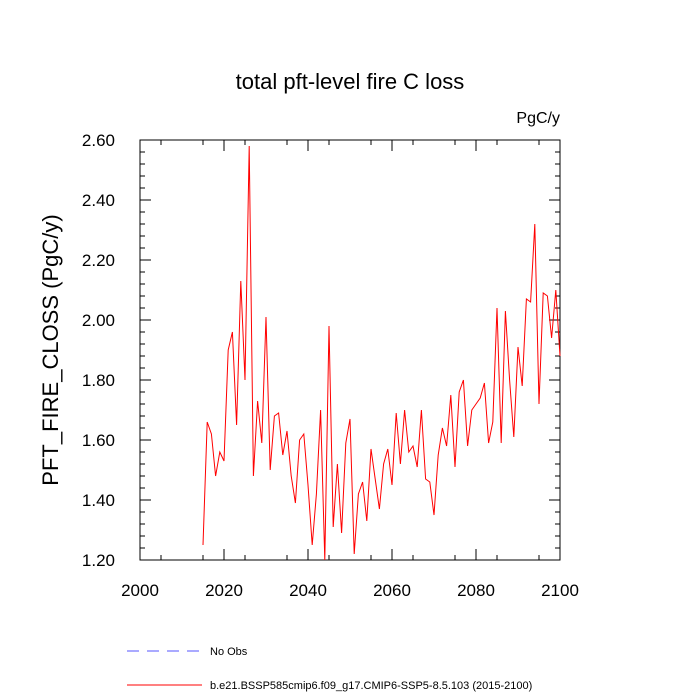 Image resolution: width=700 pixels, height=700 pixels. Describe the element at coordinates (98, 260) in the screenshot. I see `y-tick-label: 2.20` at that location.